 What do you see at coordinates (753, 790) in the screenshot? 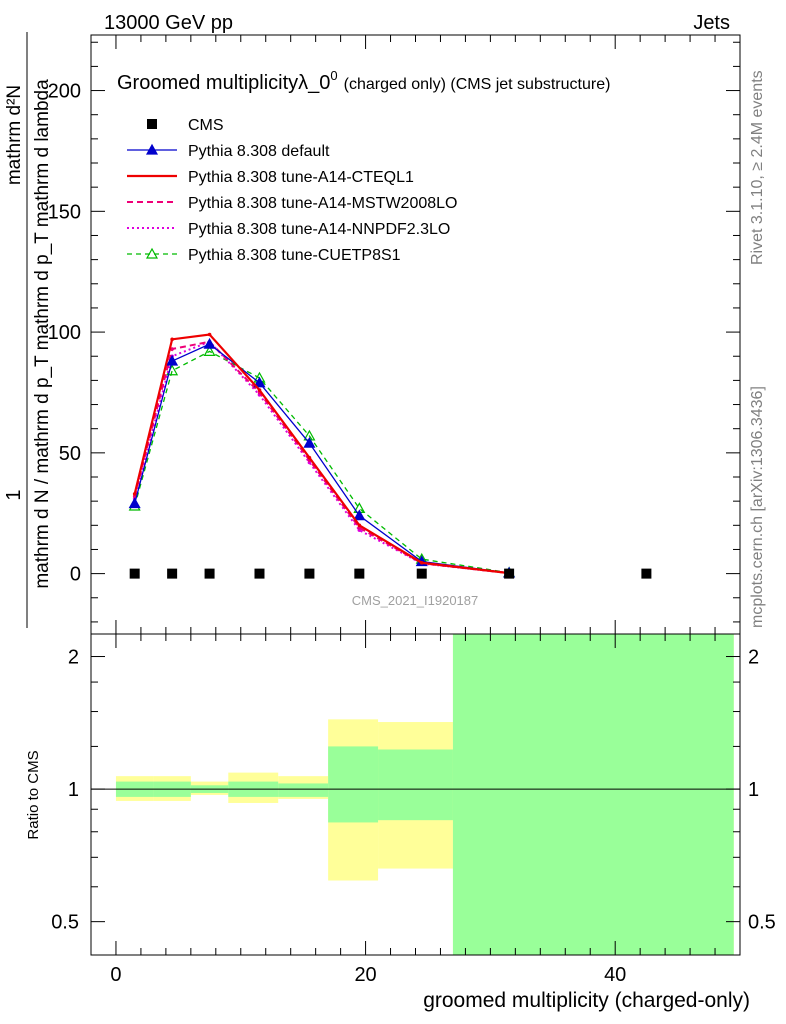
I see `ratio-y-tick-label-right: 1` at bounding box center [753, 790].